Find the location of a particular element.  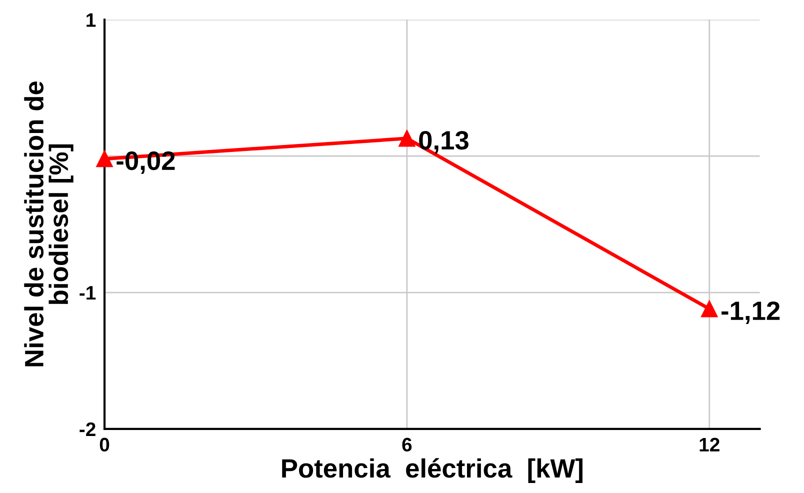

y-tick-label: -2 is located at coordinates (88, 429).